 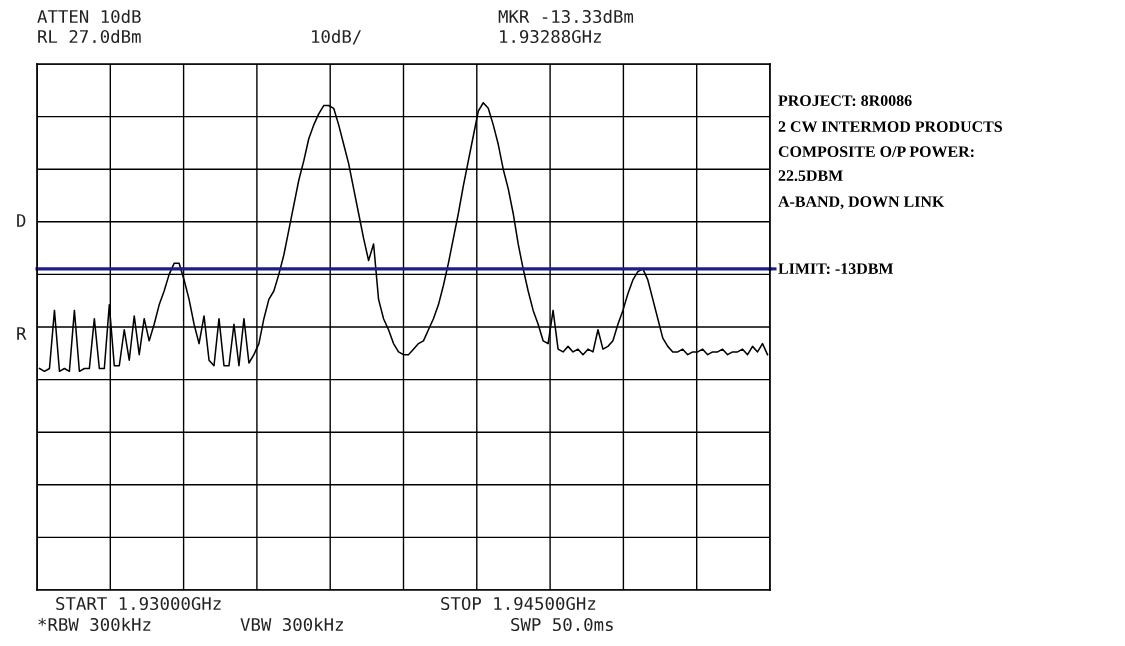 I want to click on text: 1.93288GHz, so click(x=550, y=36).